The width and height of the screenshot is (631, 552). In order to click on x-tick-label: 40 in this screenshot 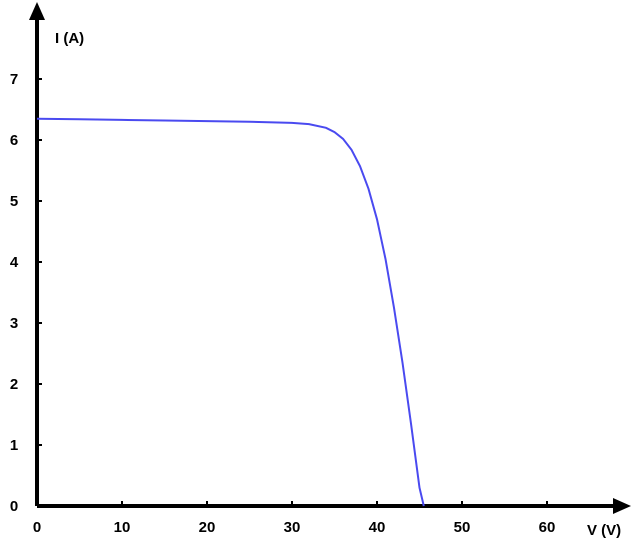, I will do `click(377, 527)`.